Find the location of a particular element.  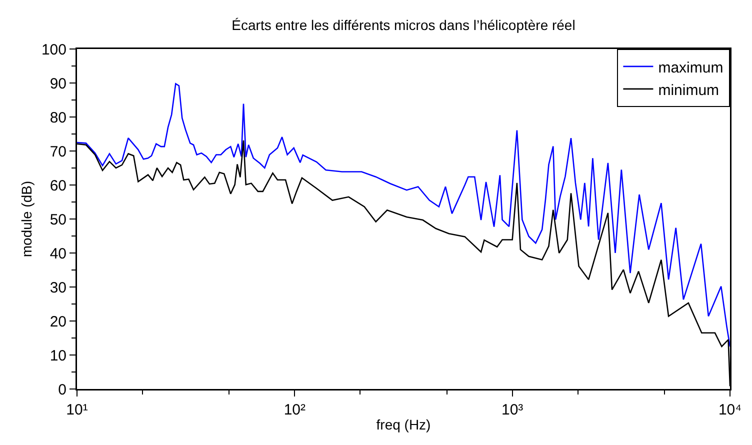

y-tick-label: 50 is located at coordinates (58, 219).